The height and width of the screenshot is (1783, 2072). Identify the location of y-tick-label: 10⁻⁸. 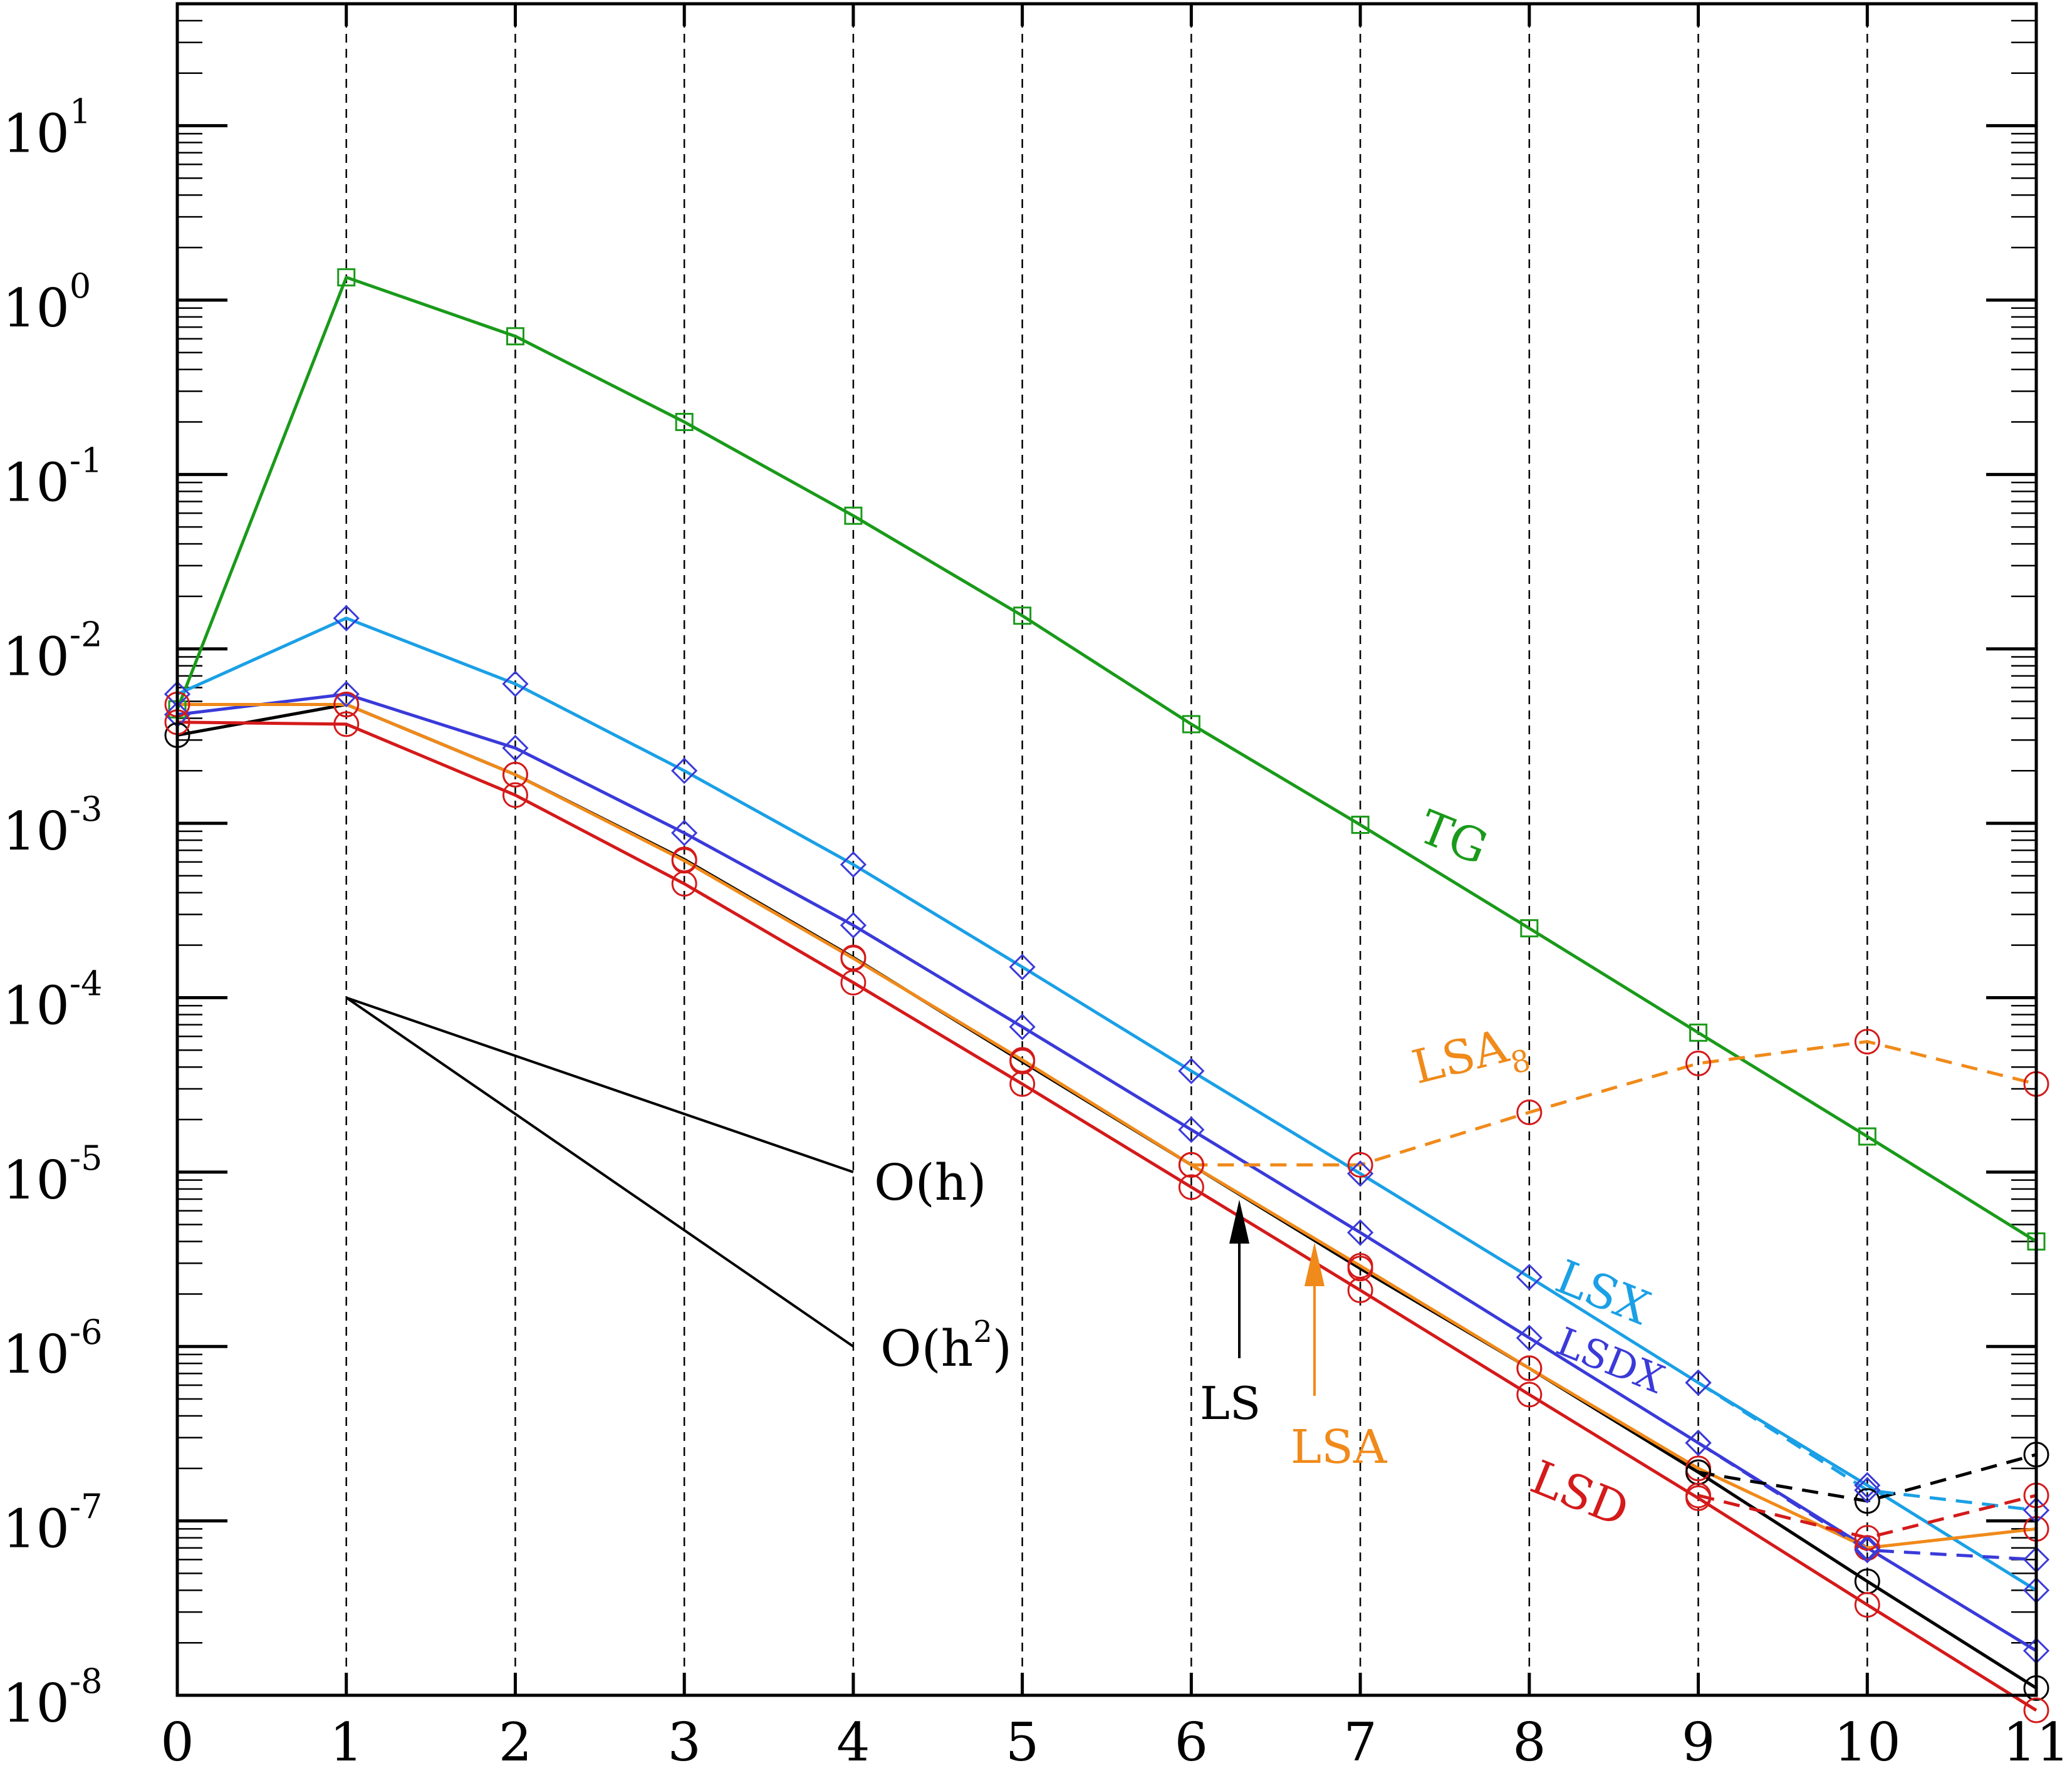
(53, 1697).